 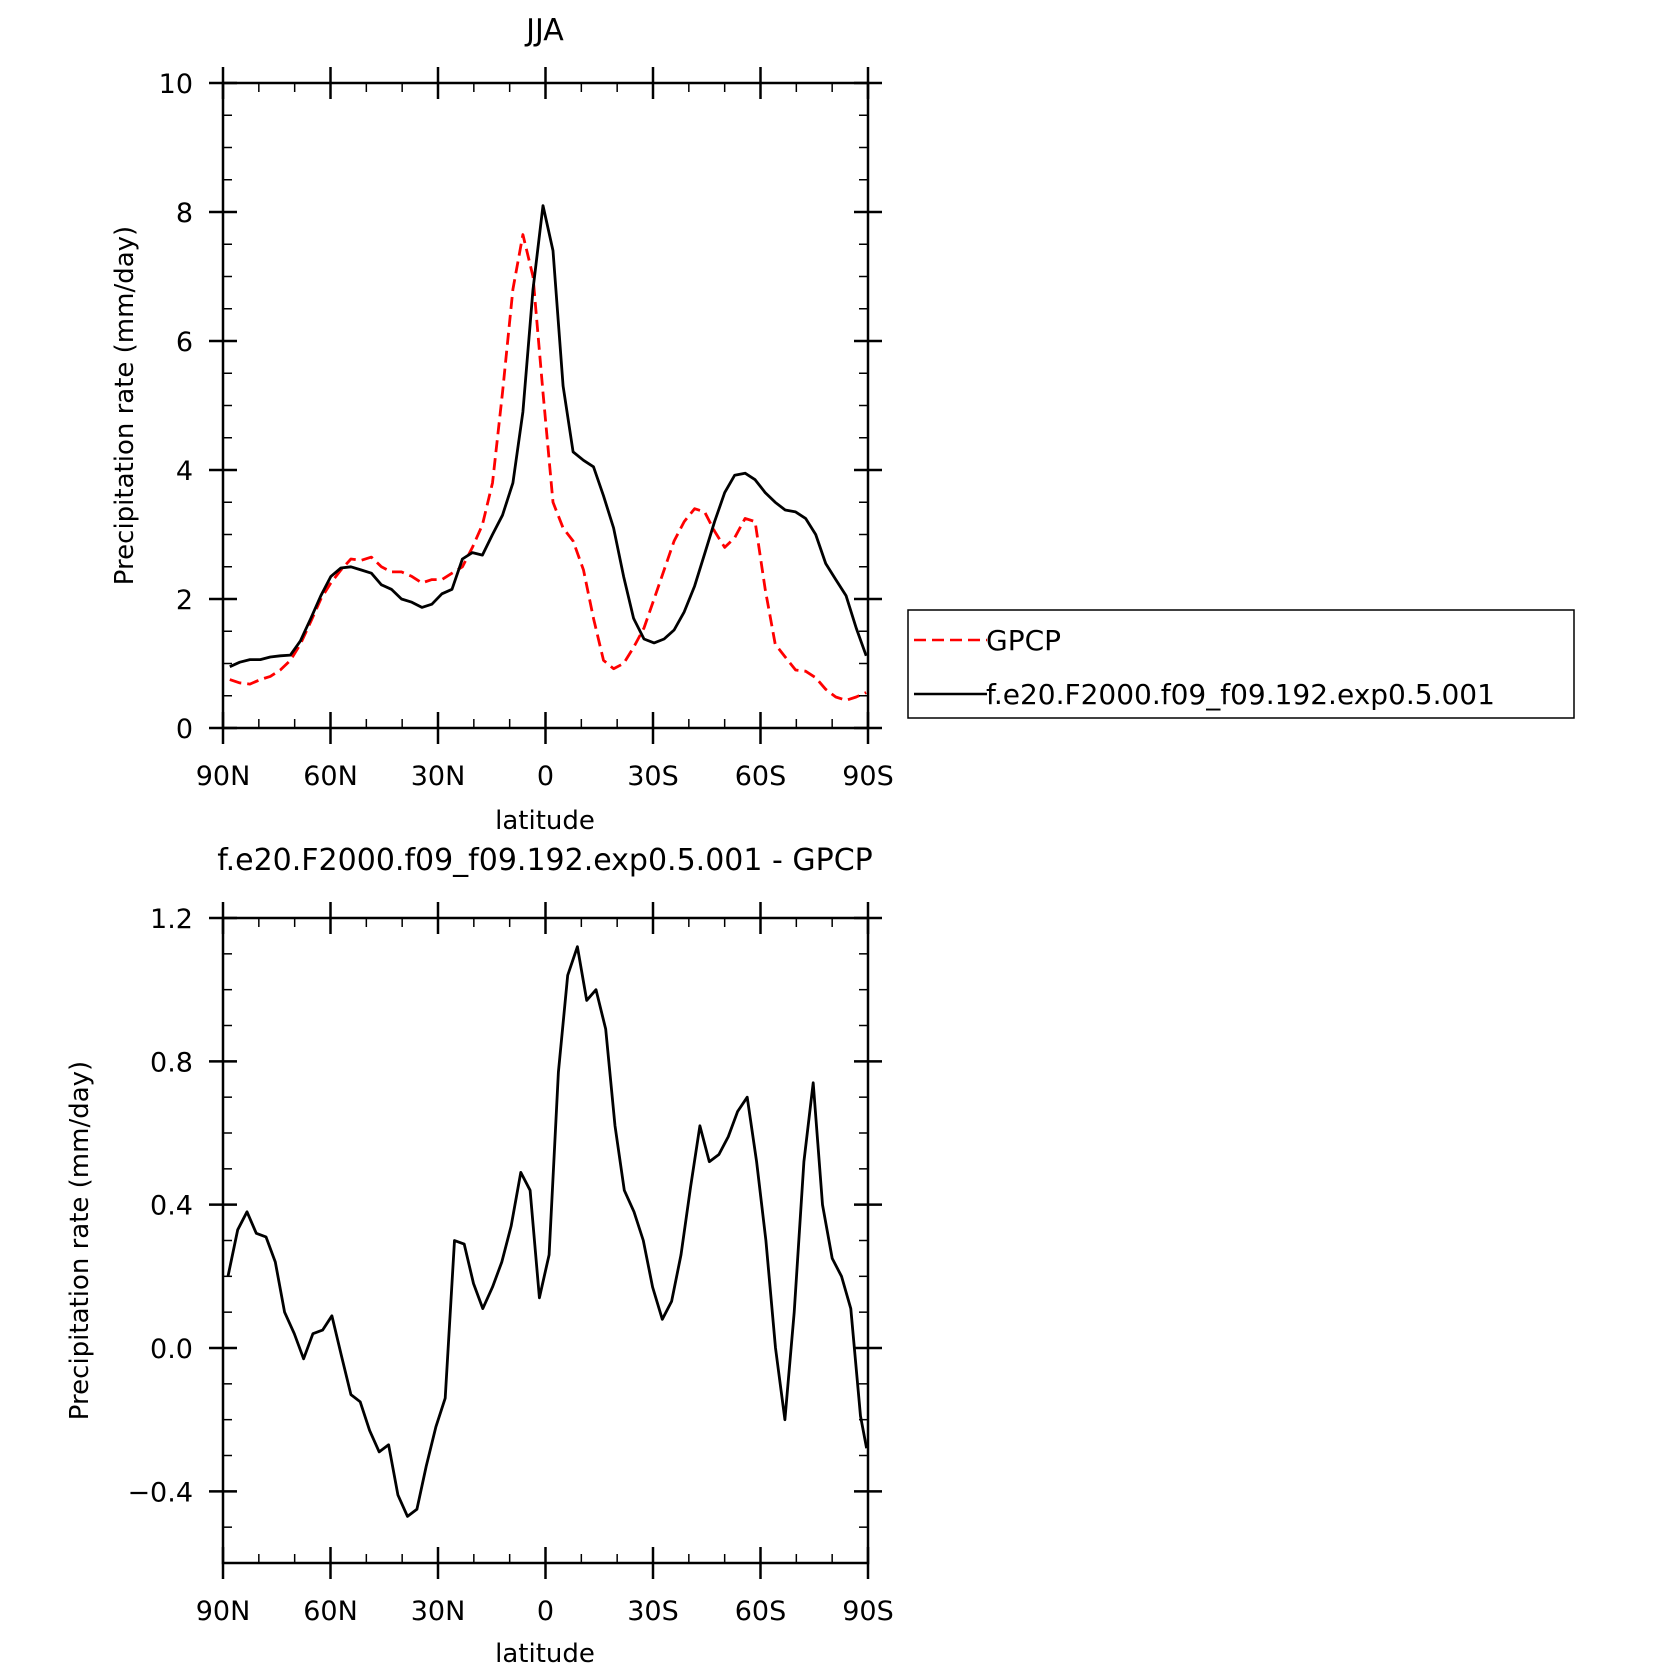 I want to click on y-tick-label: 1.2, so click(x=171, y=919).